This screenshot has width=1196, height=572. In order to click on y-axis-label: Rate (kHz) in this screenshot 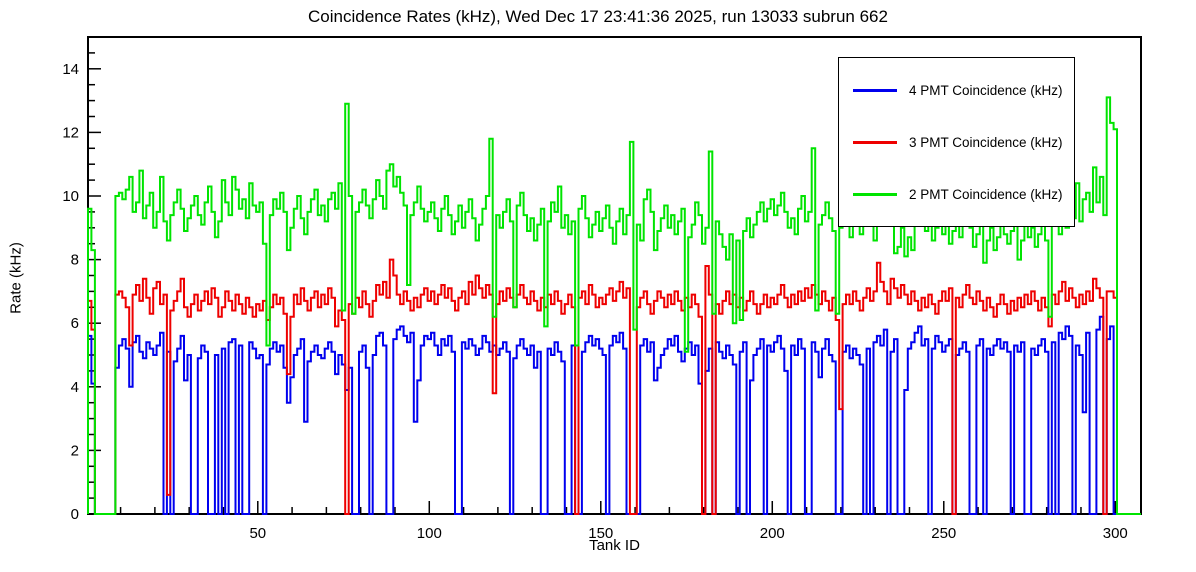, I will do `click(16, 278)`.